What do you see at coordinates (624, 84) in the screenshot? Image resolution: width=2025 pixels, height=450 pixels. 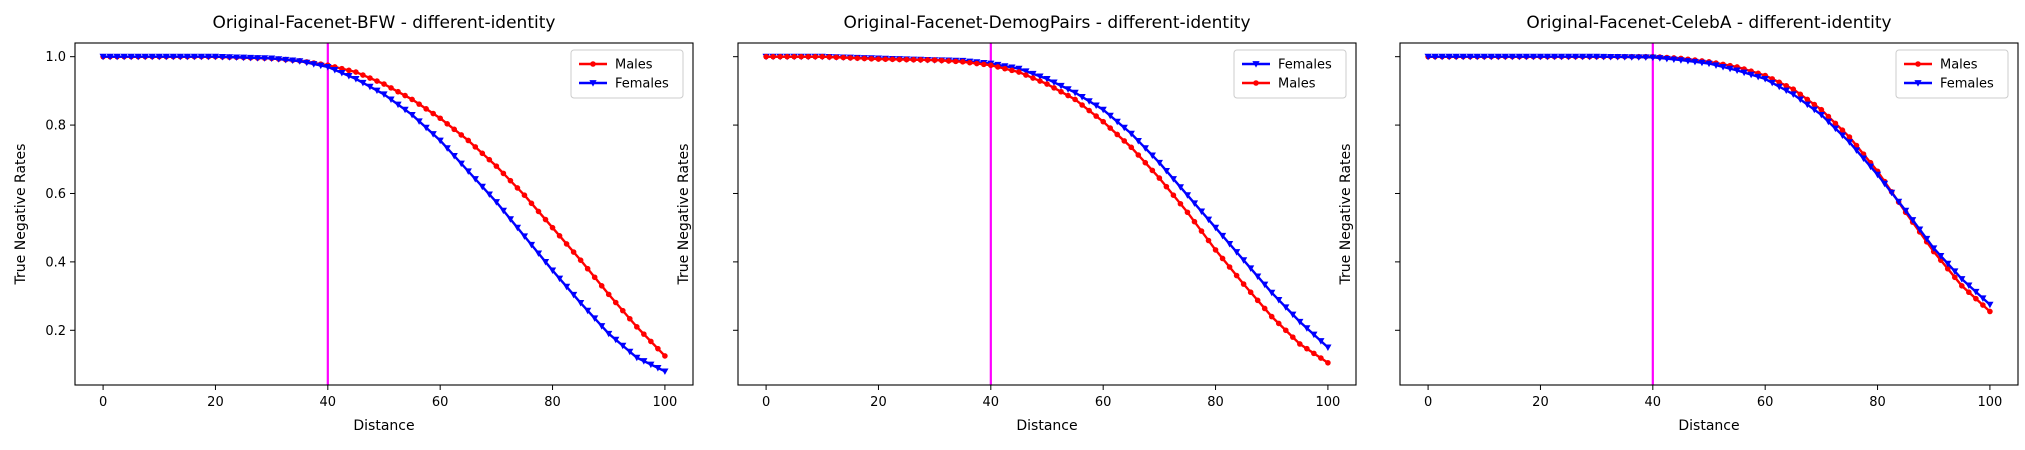 I see `legend-entry-females: Females` at bounding box center [624, 84].